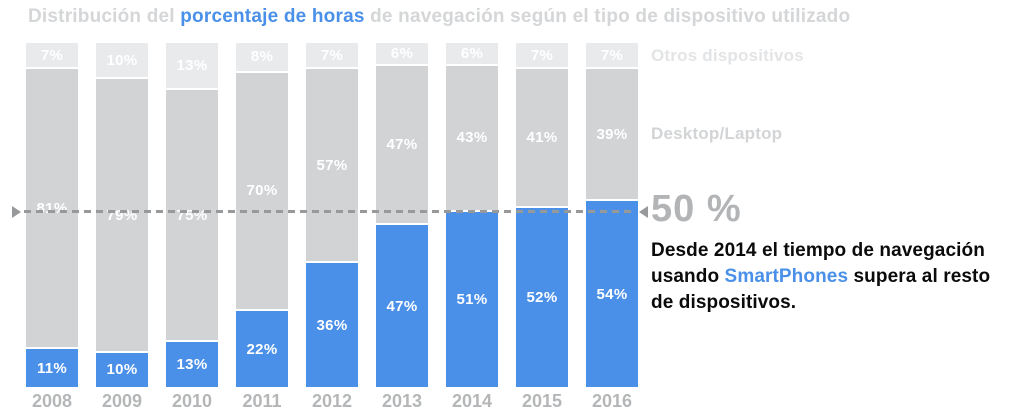 Image resolution: width=1024 pixels, height=418 pixels. I want to click on annotation-highlight: SmartPhones, so click(786, 276).